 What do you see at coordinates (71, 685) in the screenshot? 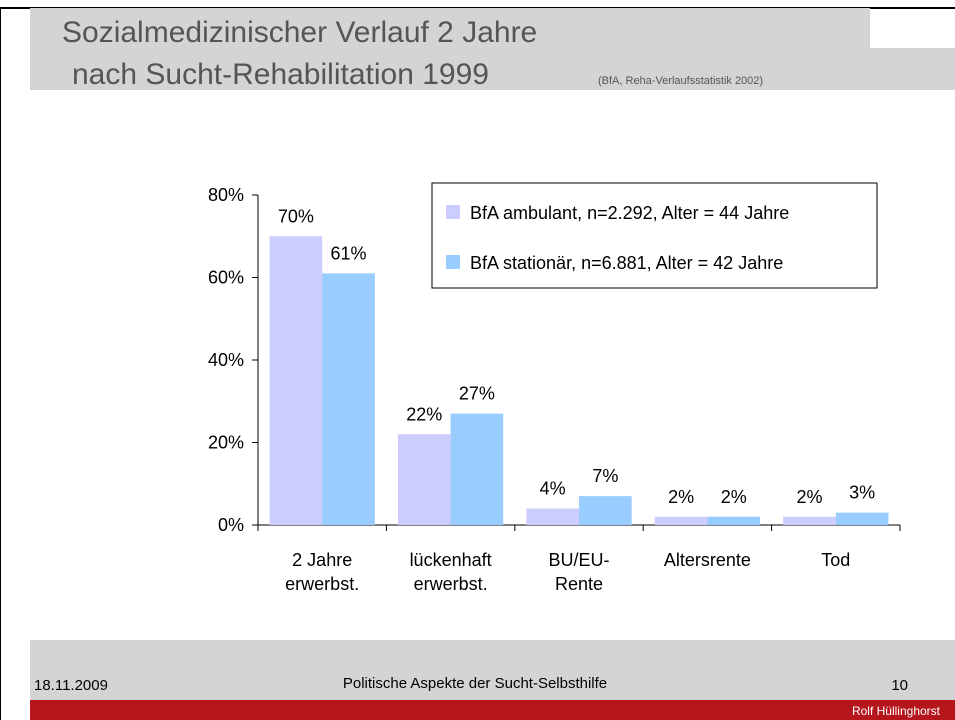
I see `footer-date: 18.11.2009` at bounding box center [71, 685].